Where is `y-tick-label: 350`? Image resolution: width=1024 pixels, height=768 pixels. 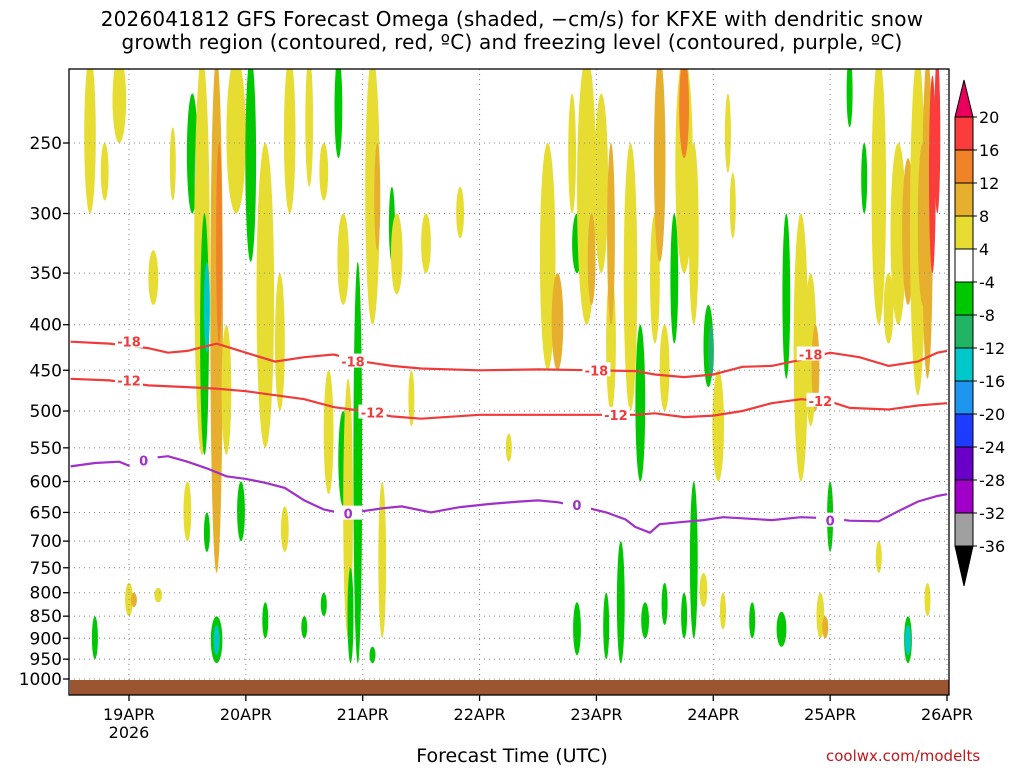 y-tick-label: 350 is located at coordinates (46, 274).